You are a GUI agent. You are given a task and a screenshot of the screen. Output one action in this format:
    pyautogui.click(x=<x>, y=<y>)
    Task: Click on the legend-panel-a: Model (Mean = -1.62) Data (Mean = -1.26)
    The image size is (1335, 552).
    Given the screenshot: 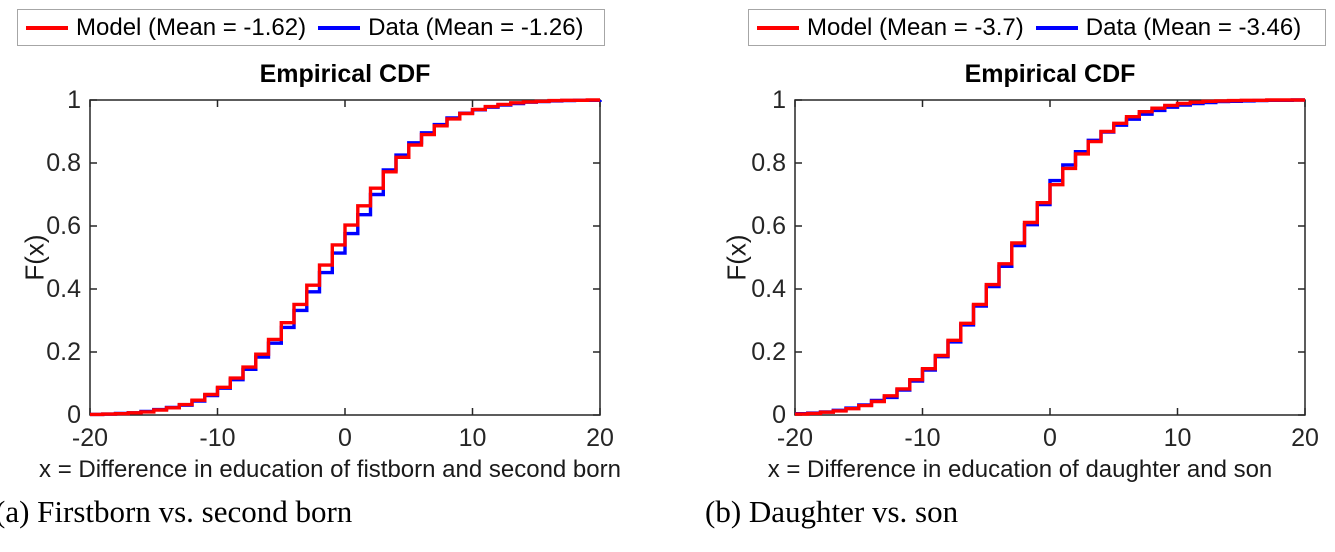 What is the action you would take?
    pyautogui.click(x=311, y=27)
    